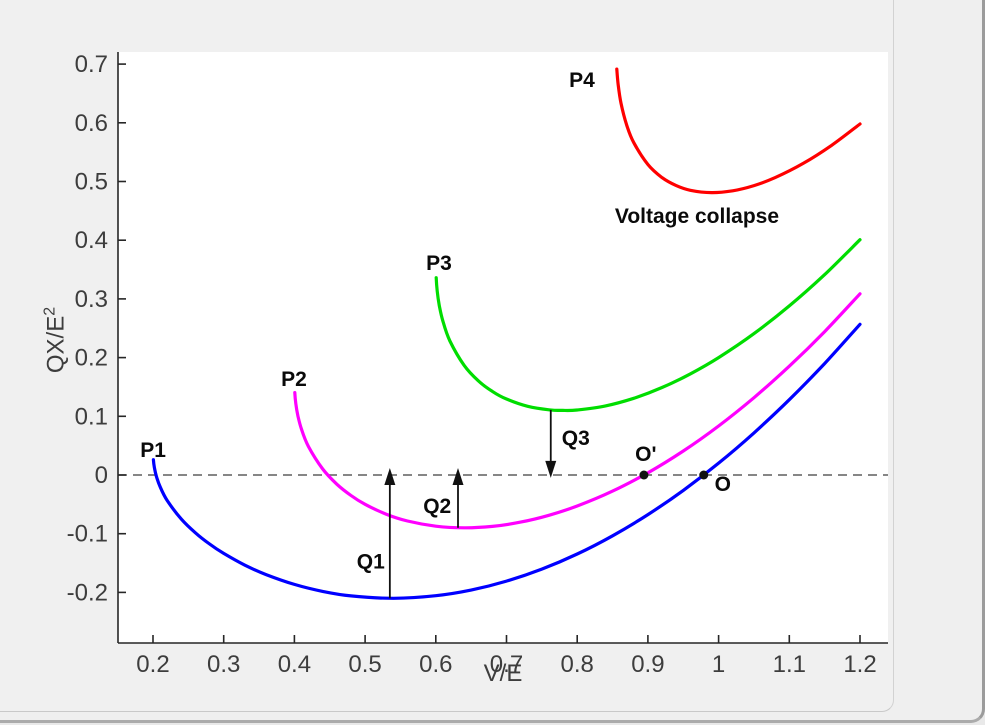 The width and height of the screenshot is (985, 725). I want to click on curve-label-p1: P1, so click(153, 450).